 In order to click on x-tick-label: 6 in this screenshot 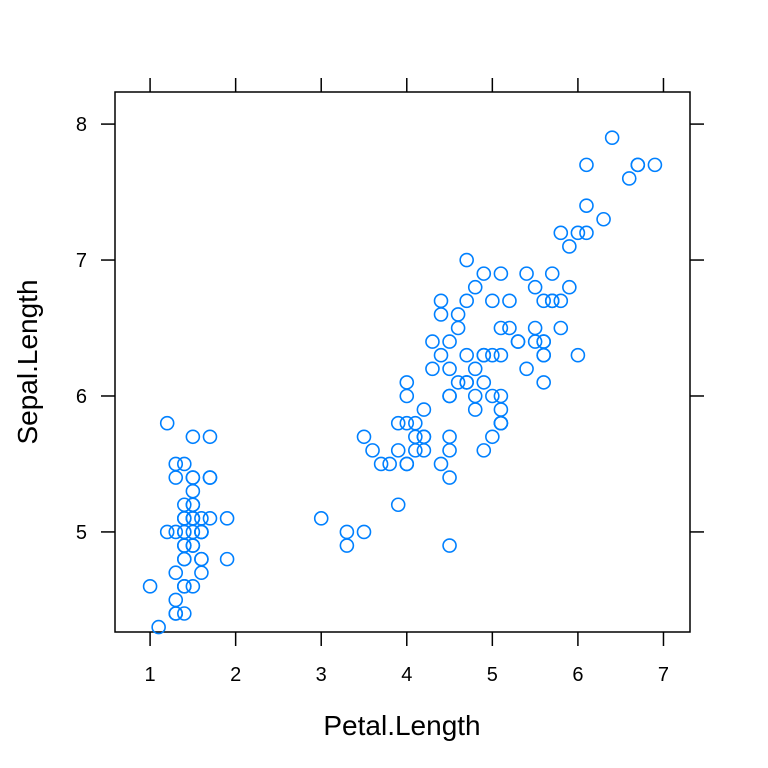, I will do `click(577, 675)`.